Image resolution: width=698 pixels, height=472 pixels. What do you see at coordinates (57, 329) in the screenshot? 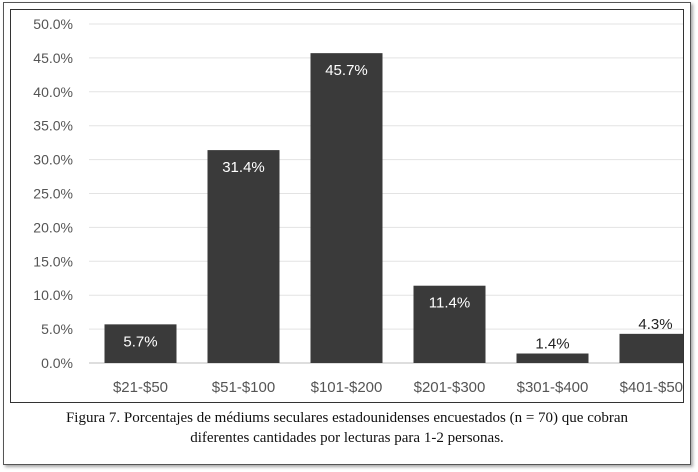
I see `y-tick-label: 5.0%` at bounding box center [57, 329].